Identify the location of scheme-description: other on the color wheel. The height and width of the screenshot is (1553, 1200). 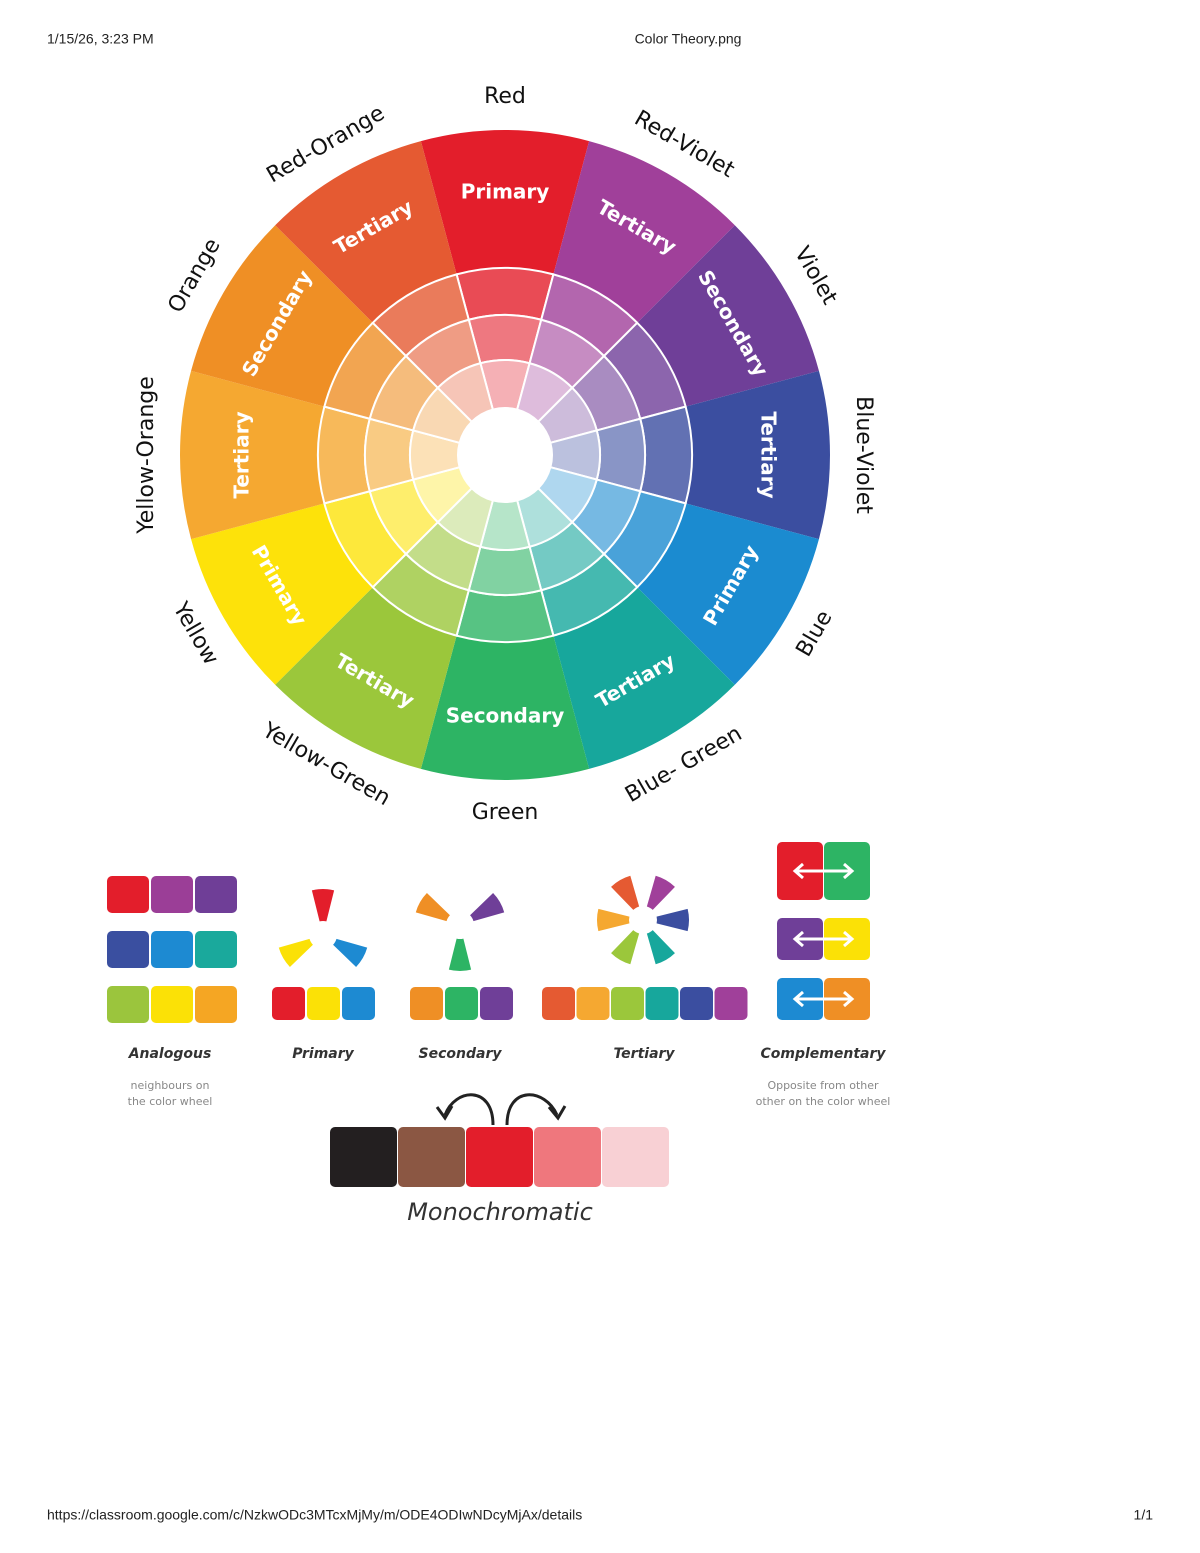
(823, 1101).